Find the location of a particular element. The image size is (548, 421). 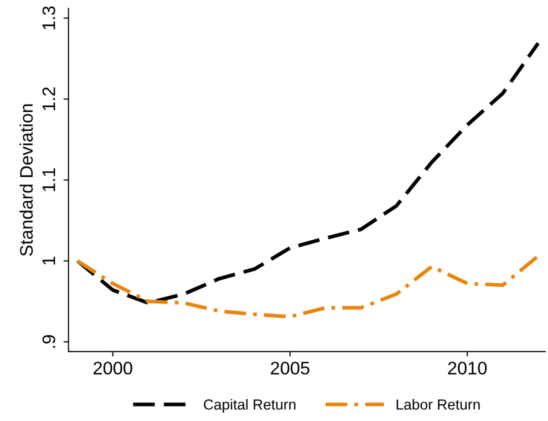

y-tick-label: .9 is located at coordinates (49, 341).